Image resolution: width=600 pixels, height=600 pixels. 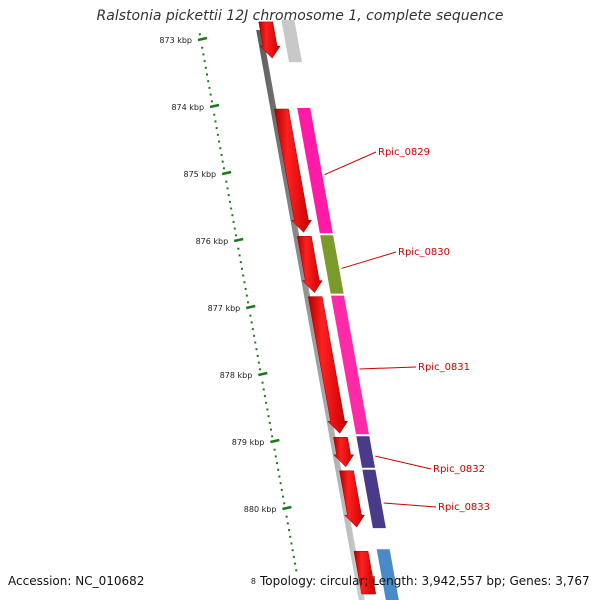 I want to click on blue-feature, so click(x=387, y=574).